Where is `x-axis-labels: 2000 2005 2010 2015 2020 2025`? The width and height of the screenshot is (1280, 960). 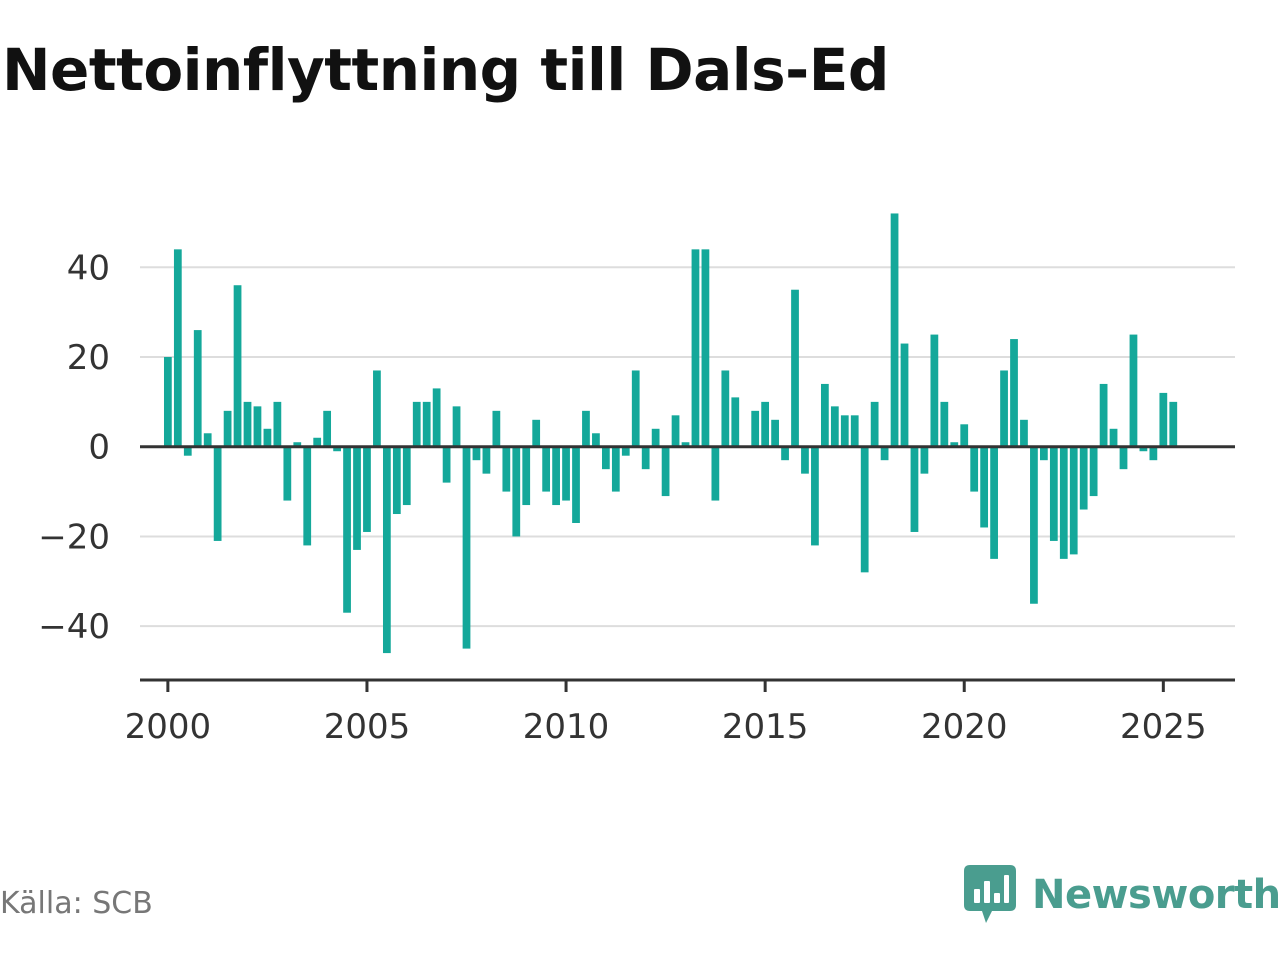 x-axis-labels: 2000 2005 2010 2015 2020 2025 is located at coordinates (666, 727).